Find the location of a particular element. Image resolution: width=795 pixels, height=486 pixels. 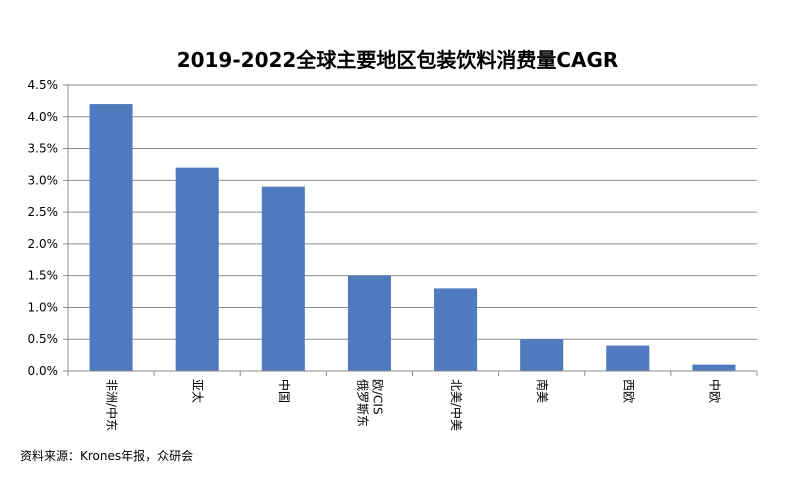

y-tick-label: 1.0% is located at coordinates (43, 307).